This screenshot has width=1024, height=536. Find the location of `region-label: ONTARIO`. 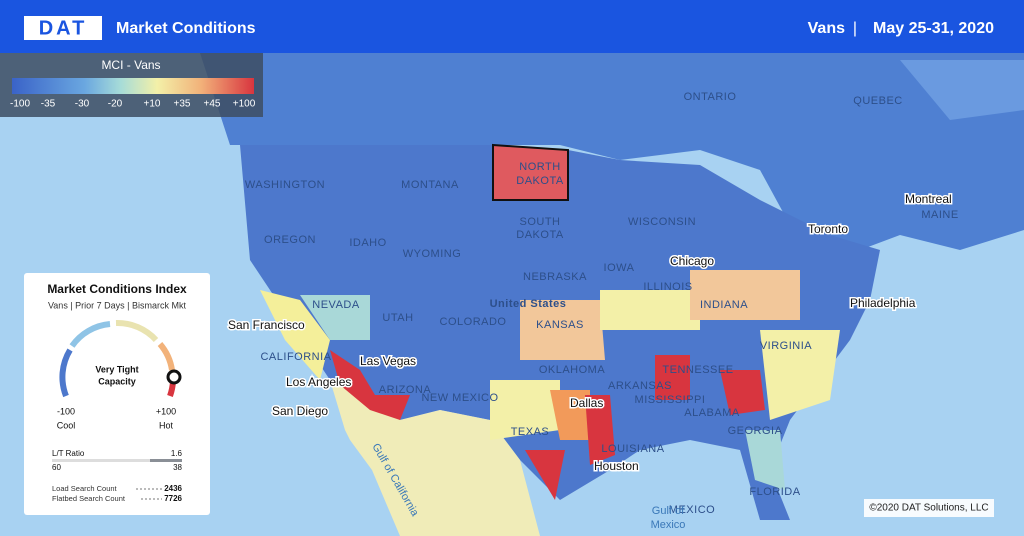

region-label: ONTARIO is located at coordinates (710, 97).